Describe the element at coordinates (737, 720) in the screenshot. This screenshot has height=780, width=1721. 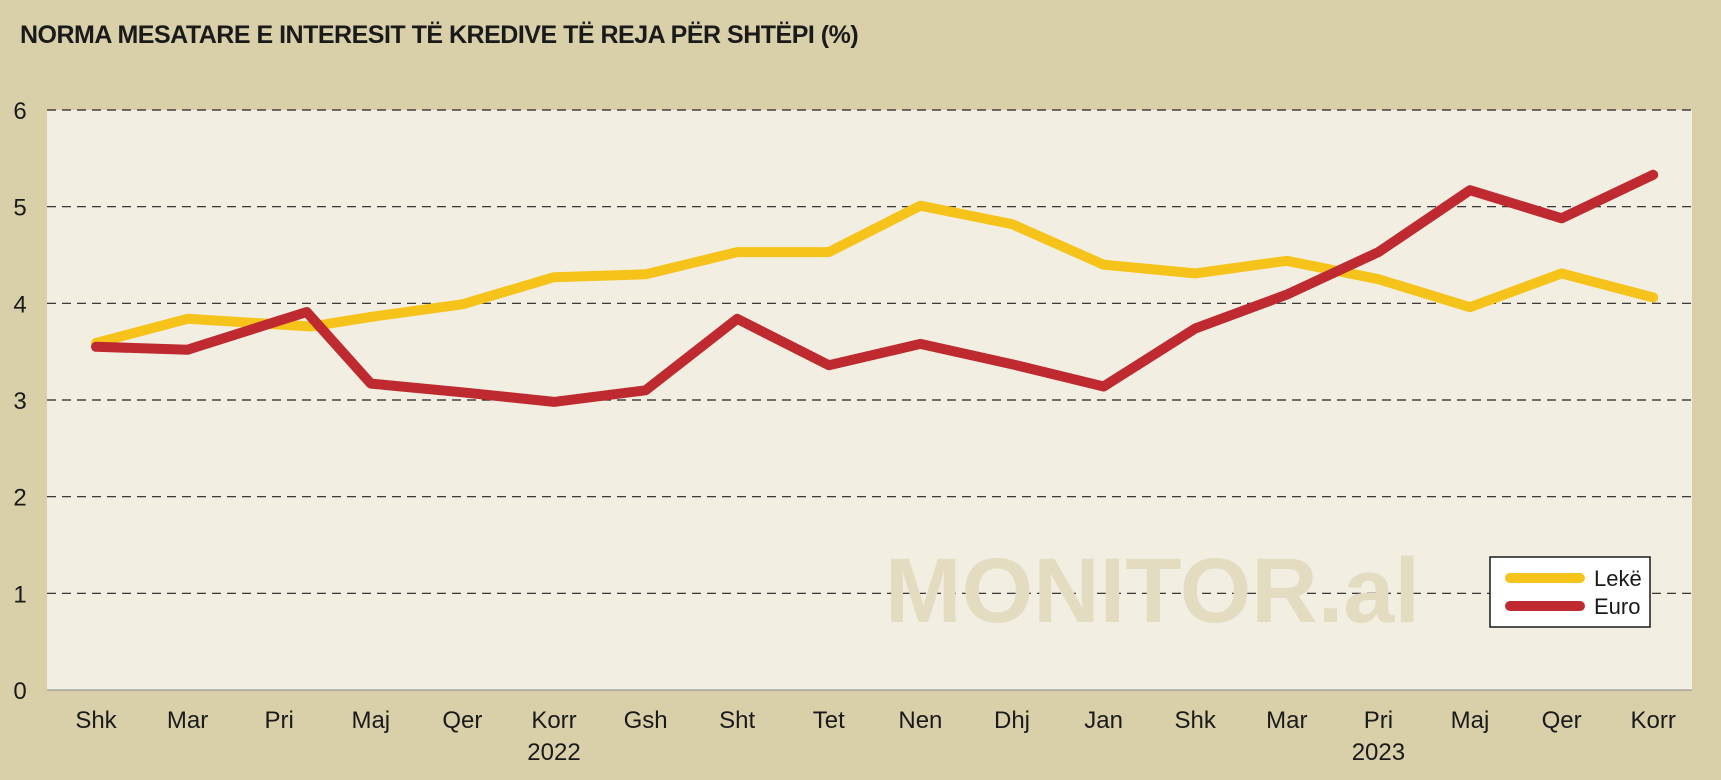
I see `x-tick-label: Sht` at that location.